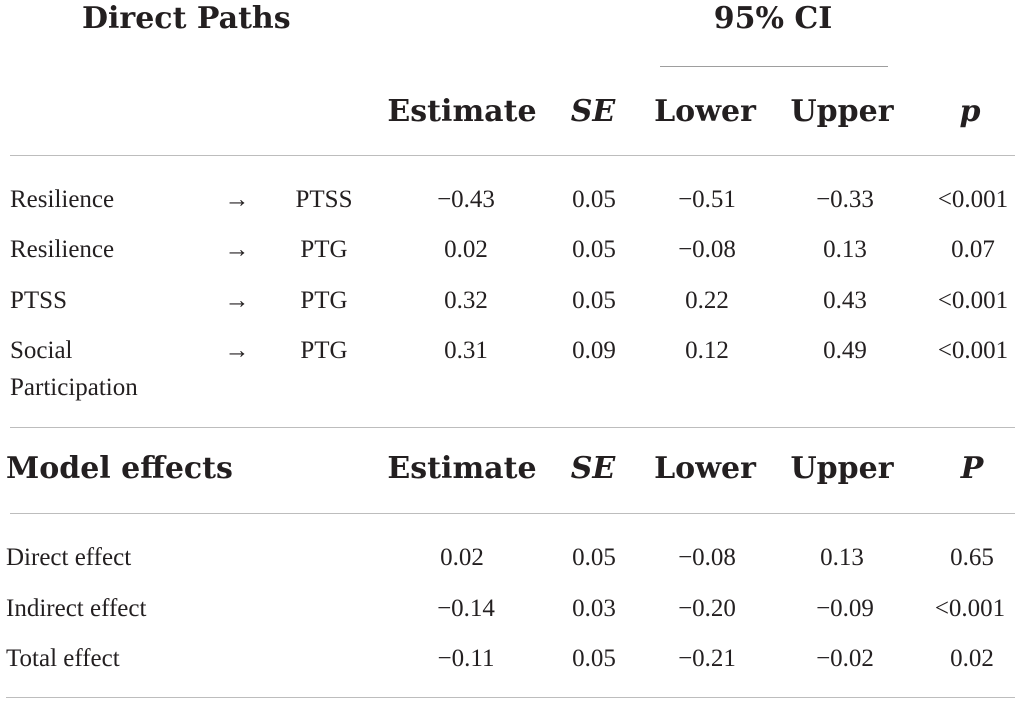  What do you see at coordinates (842, 468) in the screenshot?
I see `col-upper-header-2: Upper` at bounding box center [842, 468].